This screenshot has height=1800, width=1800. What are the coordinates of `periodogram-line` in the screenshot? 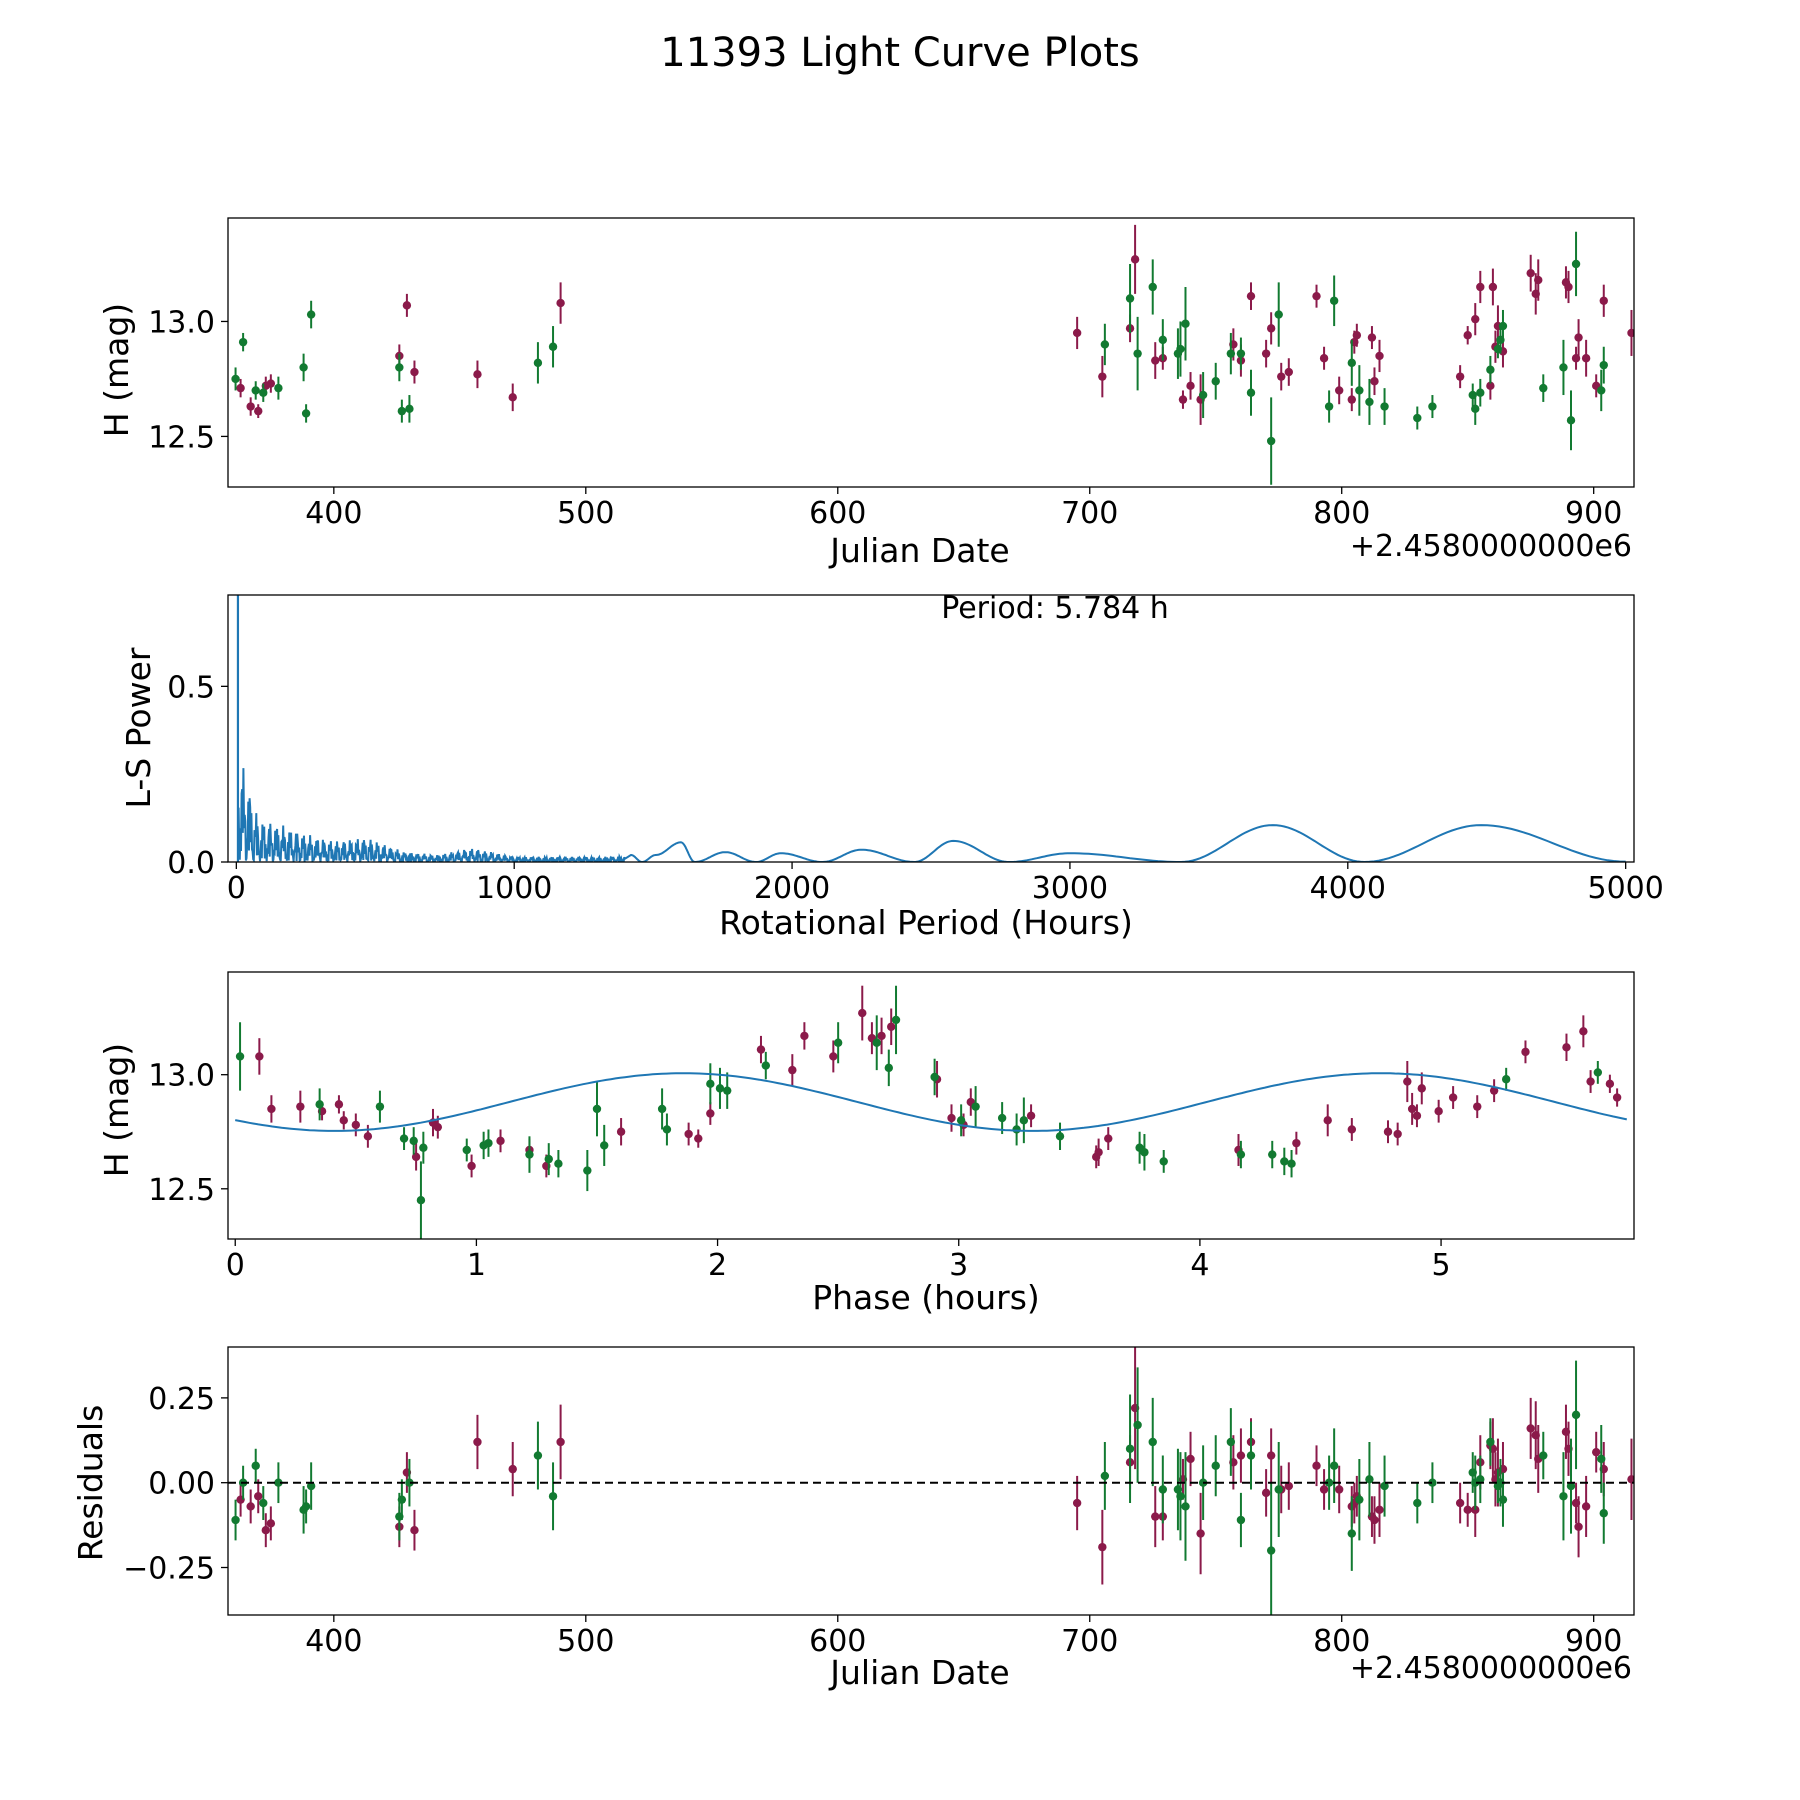 It's located at (931, 815).